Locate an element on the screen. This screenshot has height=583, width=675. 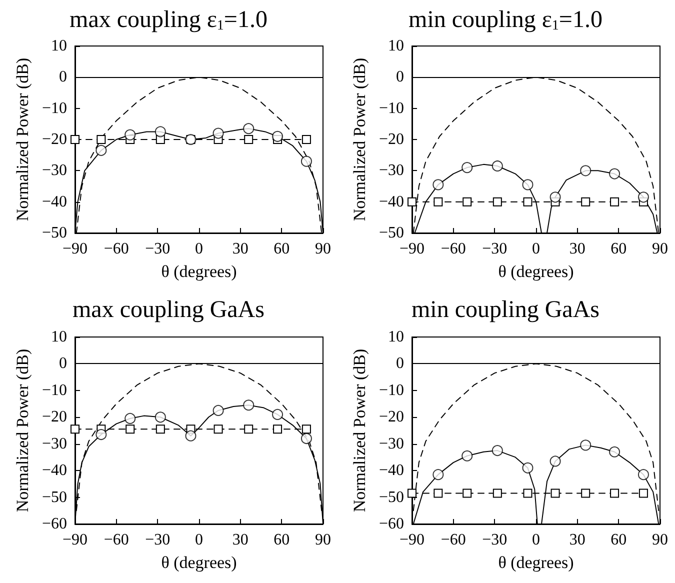
chart-title: max coupling GaAs is located at coordinates (168, 310).